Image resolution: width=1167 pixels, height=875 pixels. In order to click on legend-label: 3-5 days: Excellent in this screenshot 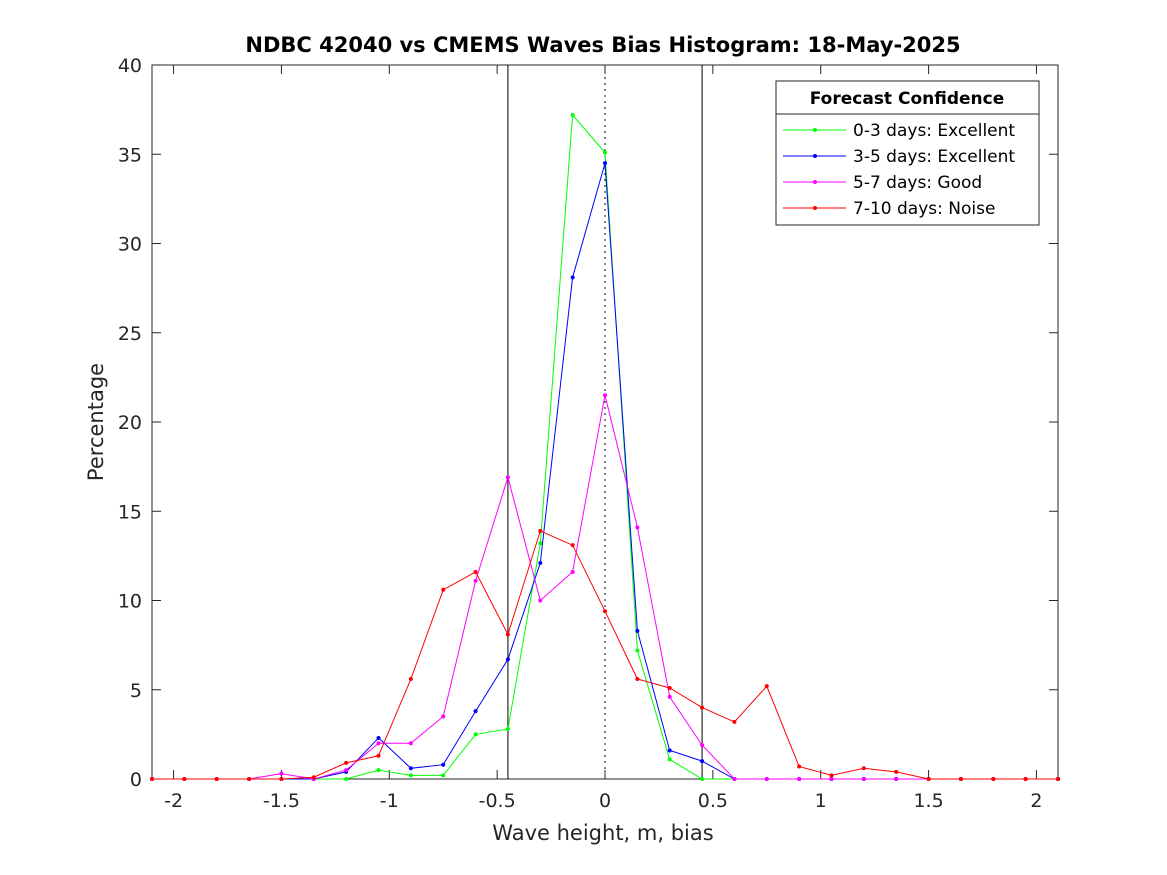, I will do `click(934, 157)`.